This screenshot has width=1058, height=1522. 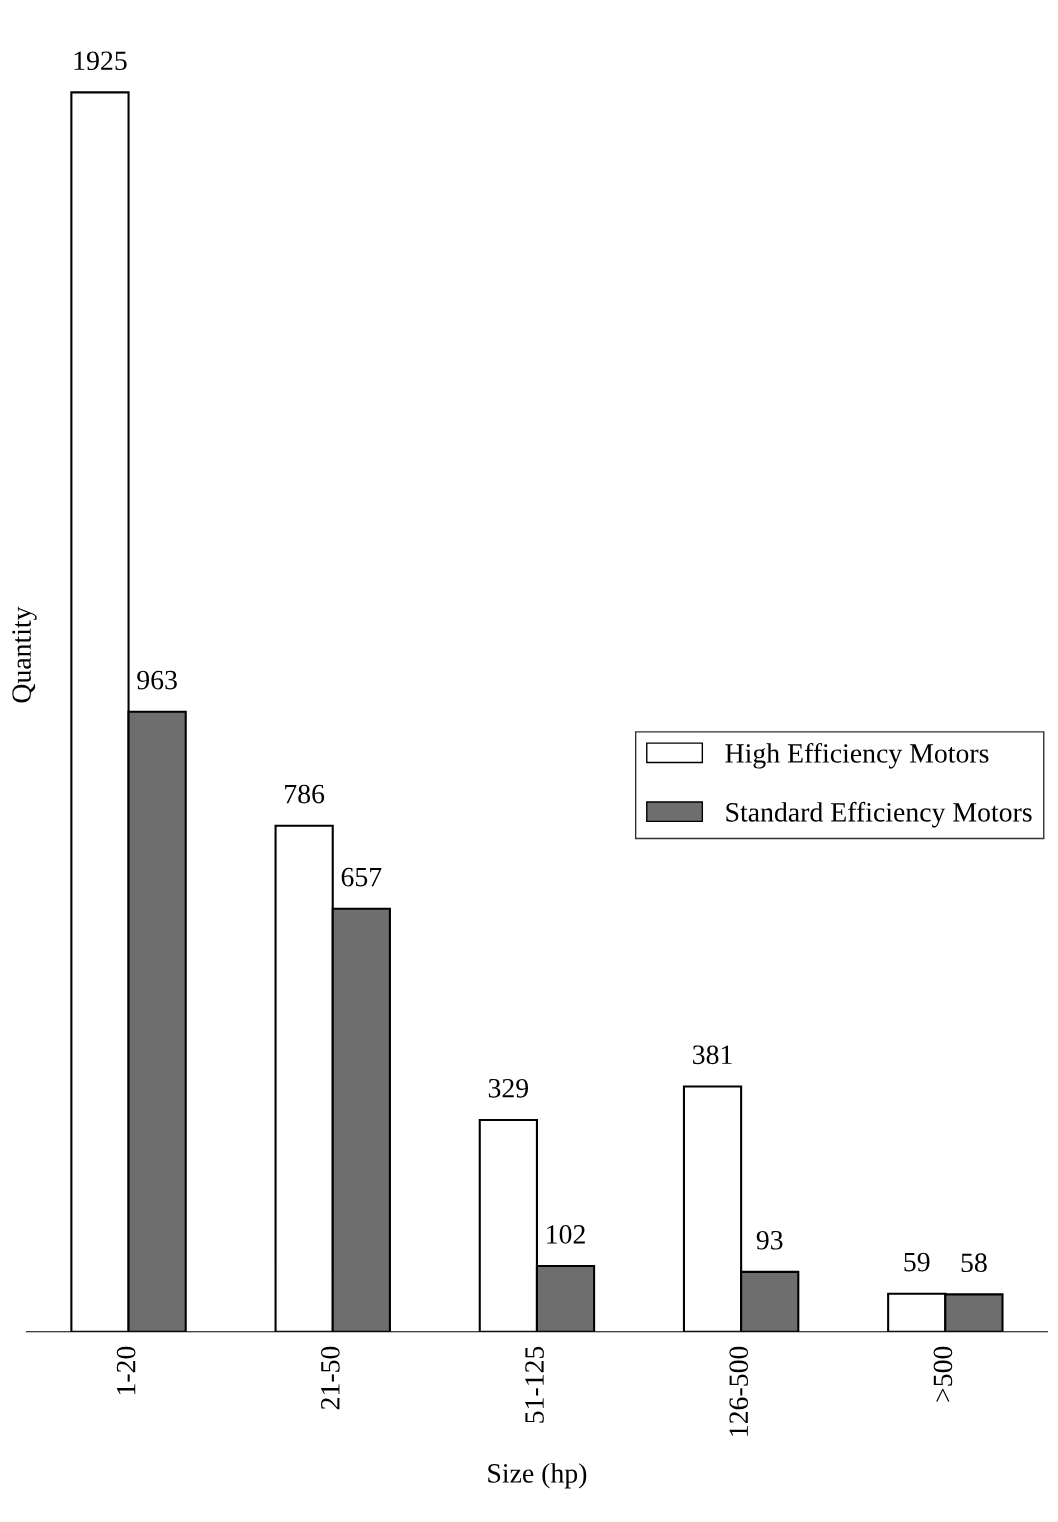 I want to click on data-label: 963, so click(x=157, y=680).